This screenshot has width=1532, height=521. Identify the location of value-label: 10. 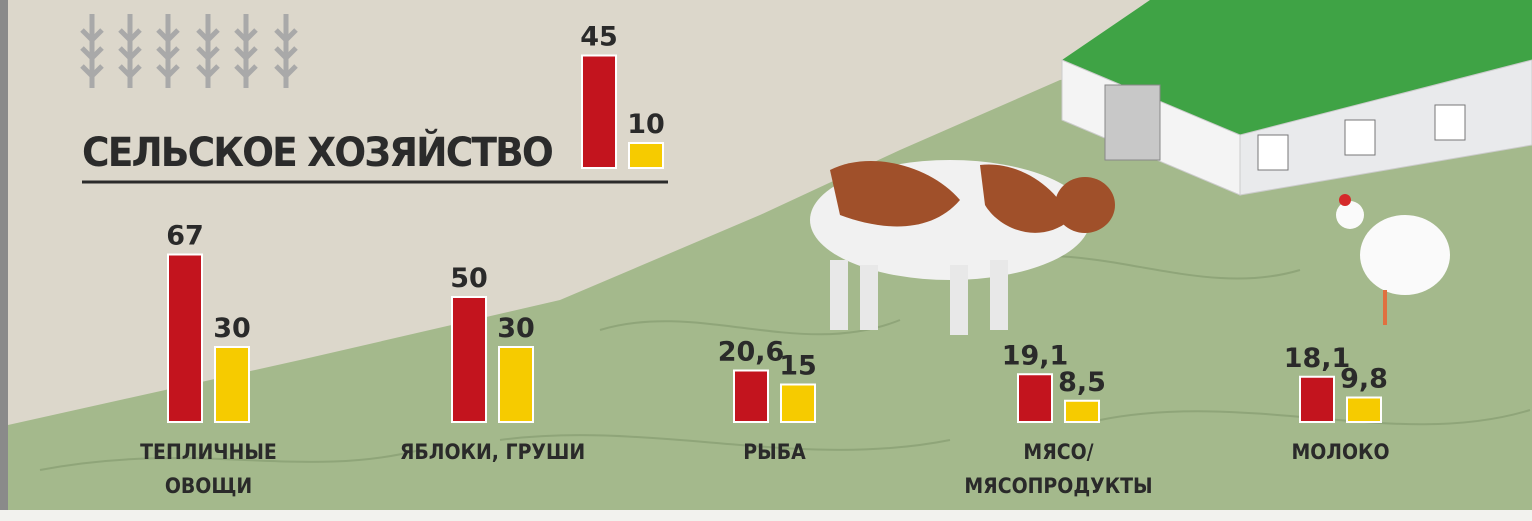
(646, 124).